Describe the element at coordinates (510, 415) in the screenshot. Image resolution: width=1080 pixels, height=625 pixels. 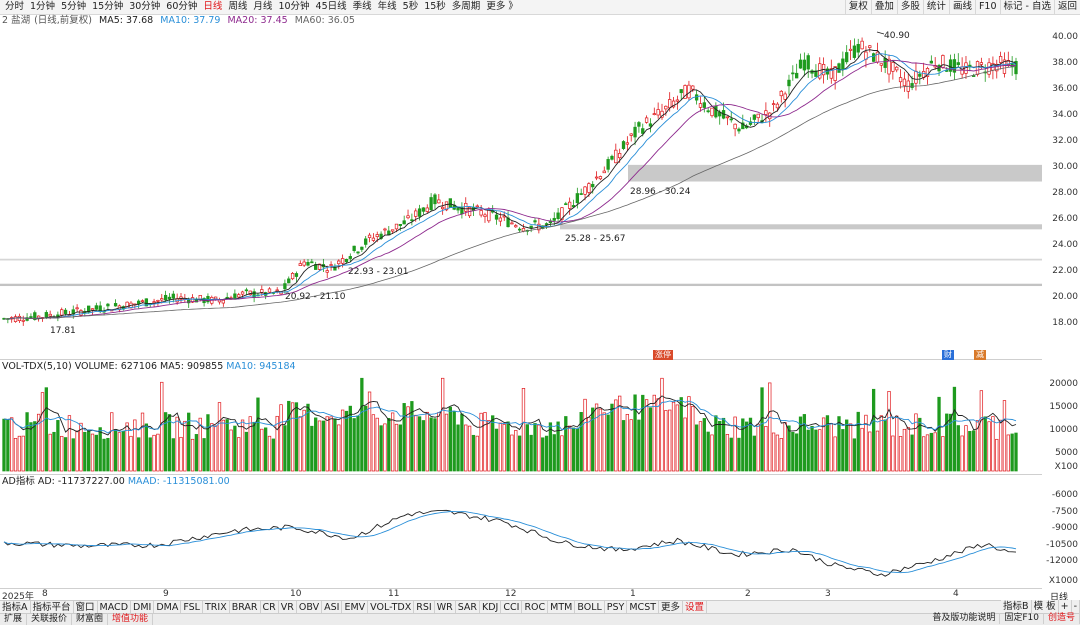
I see `vol-ma5-line` at that location.